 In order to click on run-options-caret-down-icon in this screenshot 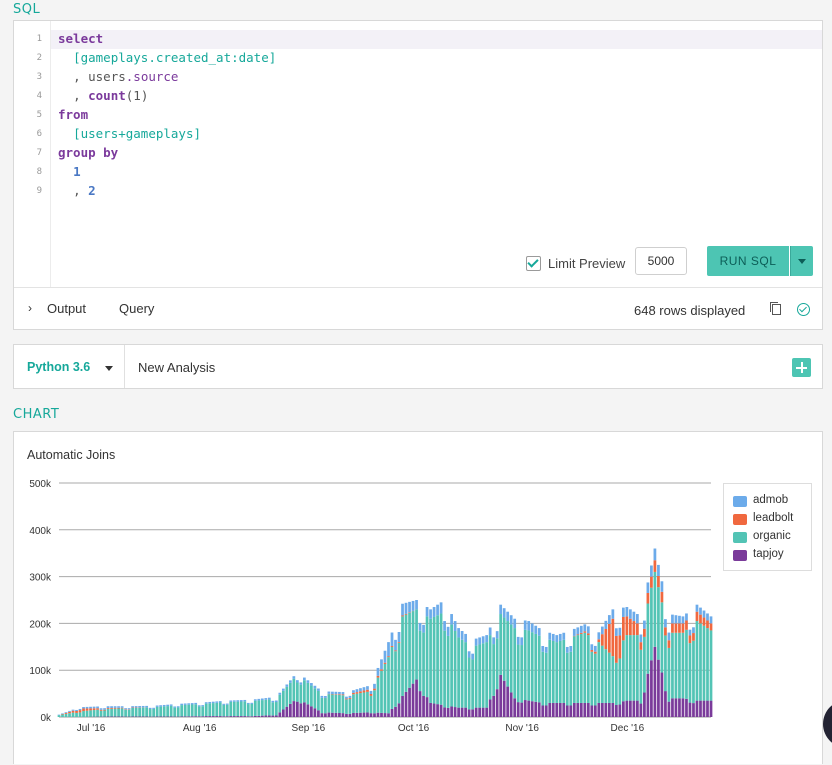, I will do `click(801, 261)`.